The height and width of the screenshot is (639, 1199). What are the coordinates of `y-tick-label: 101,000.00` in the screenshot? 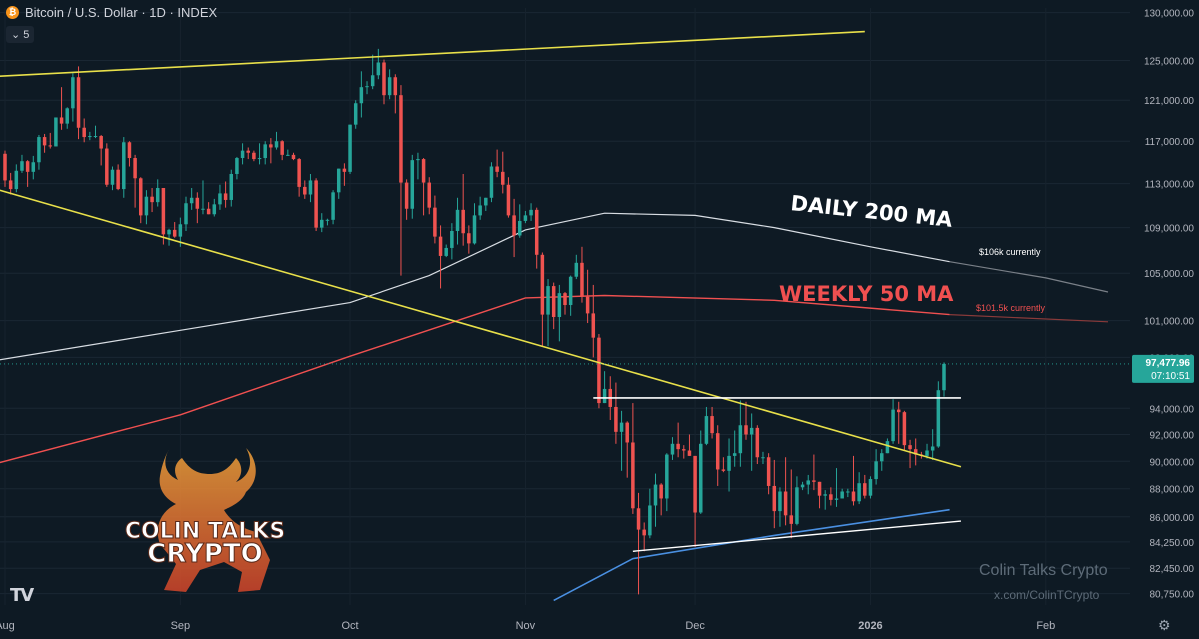 It's located at (1169, 322).